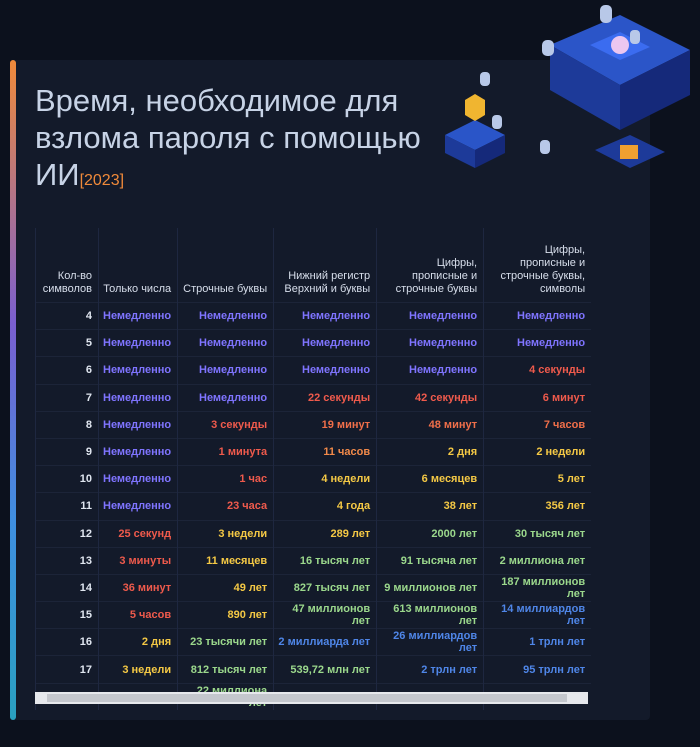 The width and height of the screenshot is (700, 747). I want to click on cell: 23 тысячи лет, so click(225, 642).